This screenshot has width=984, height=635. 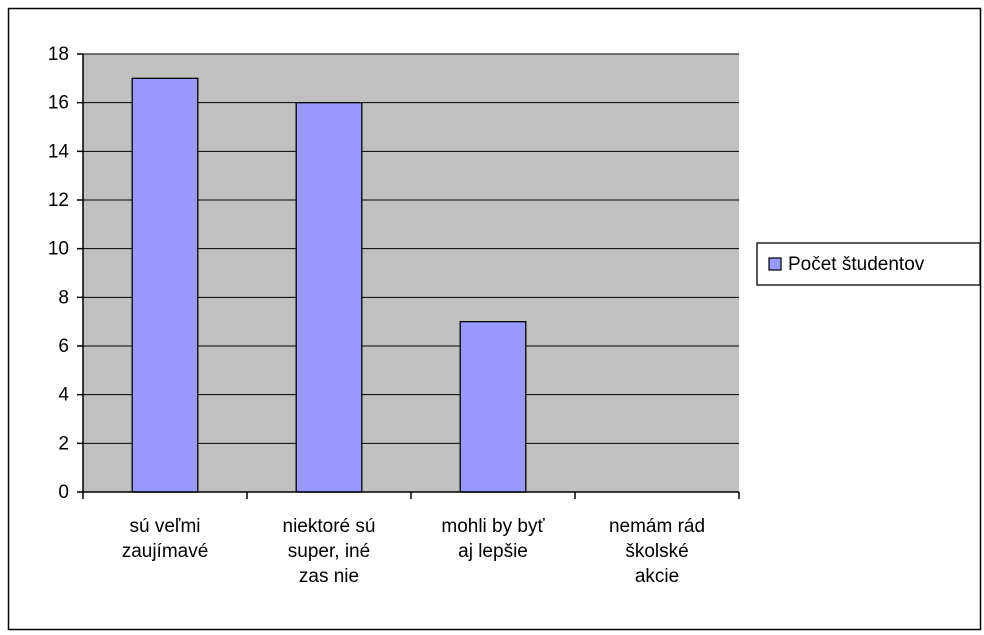 I want to click on legend-swatch, so click(x=775, y=264).